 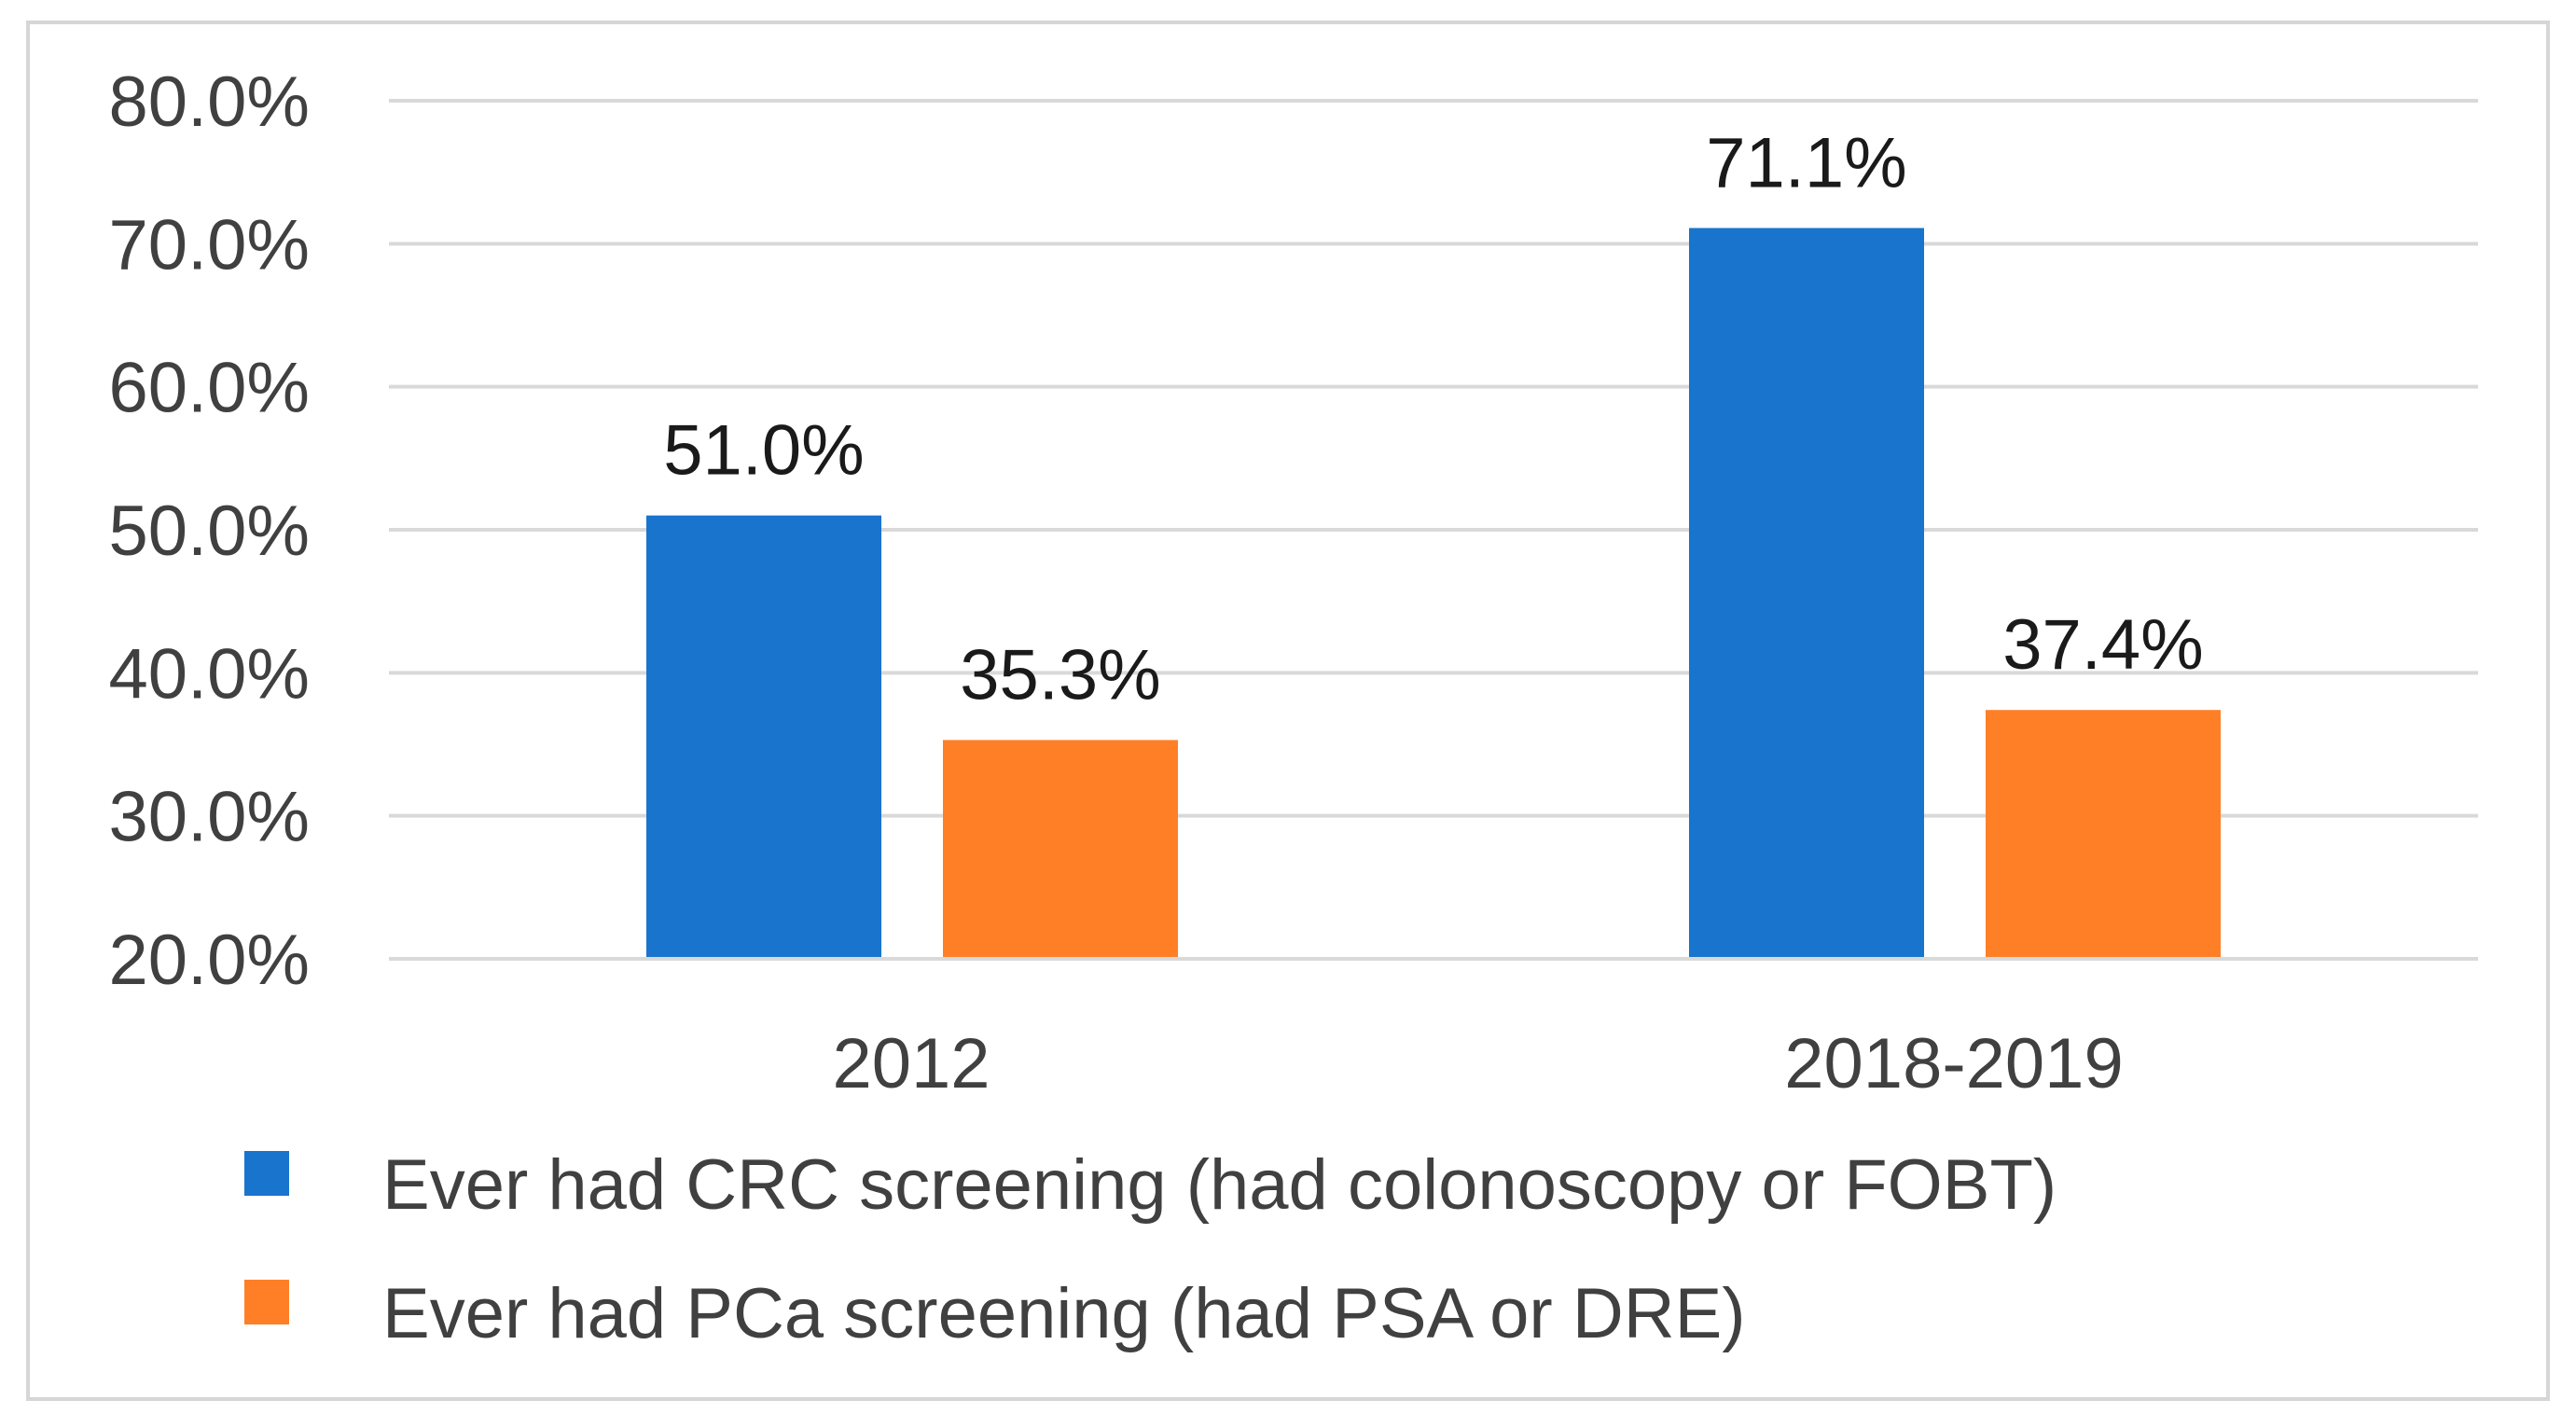 I want to click on data-label: 51.0%, so click(x=764, y=451).